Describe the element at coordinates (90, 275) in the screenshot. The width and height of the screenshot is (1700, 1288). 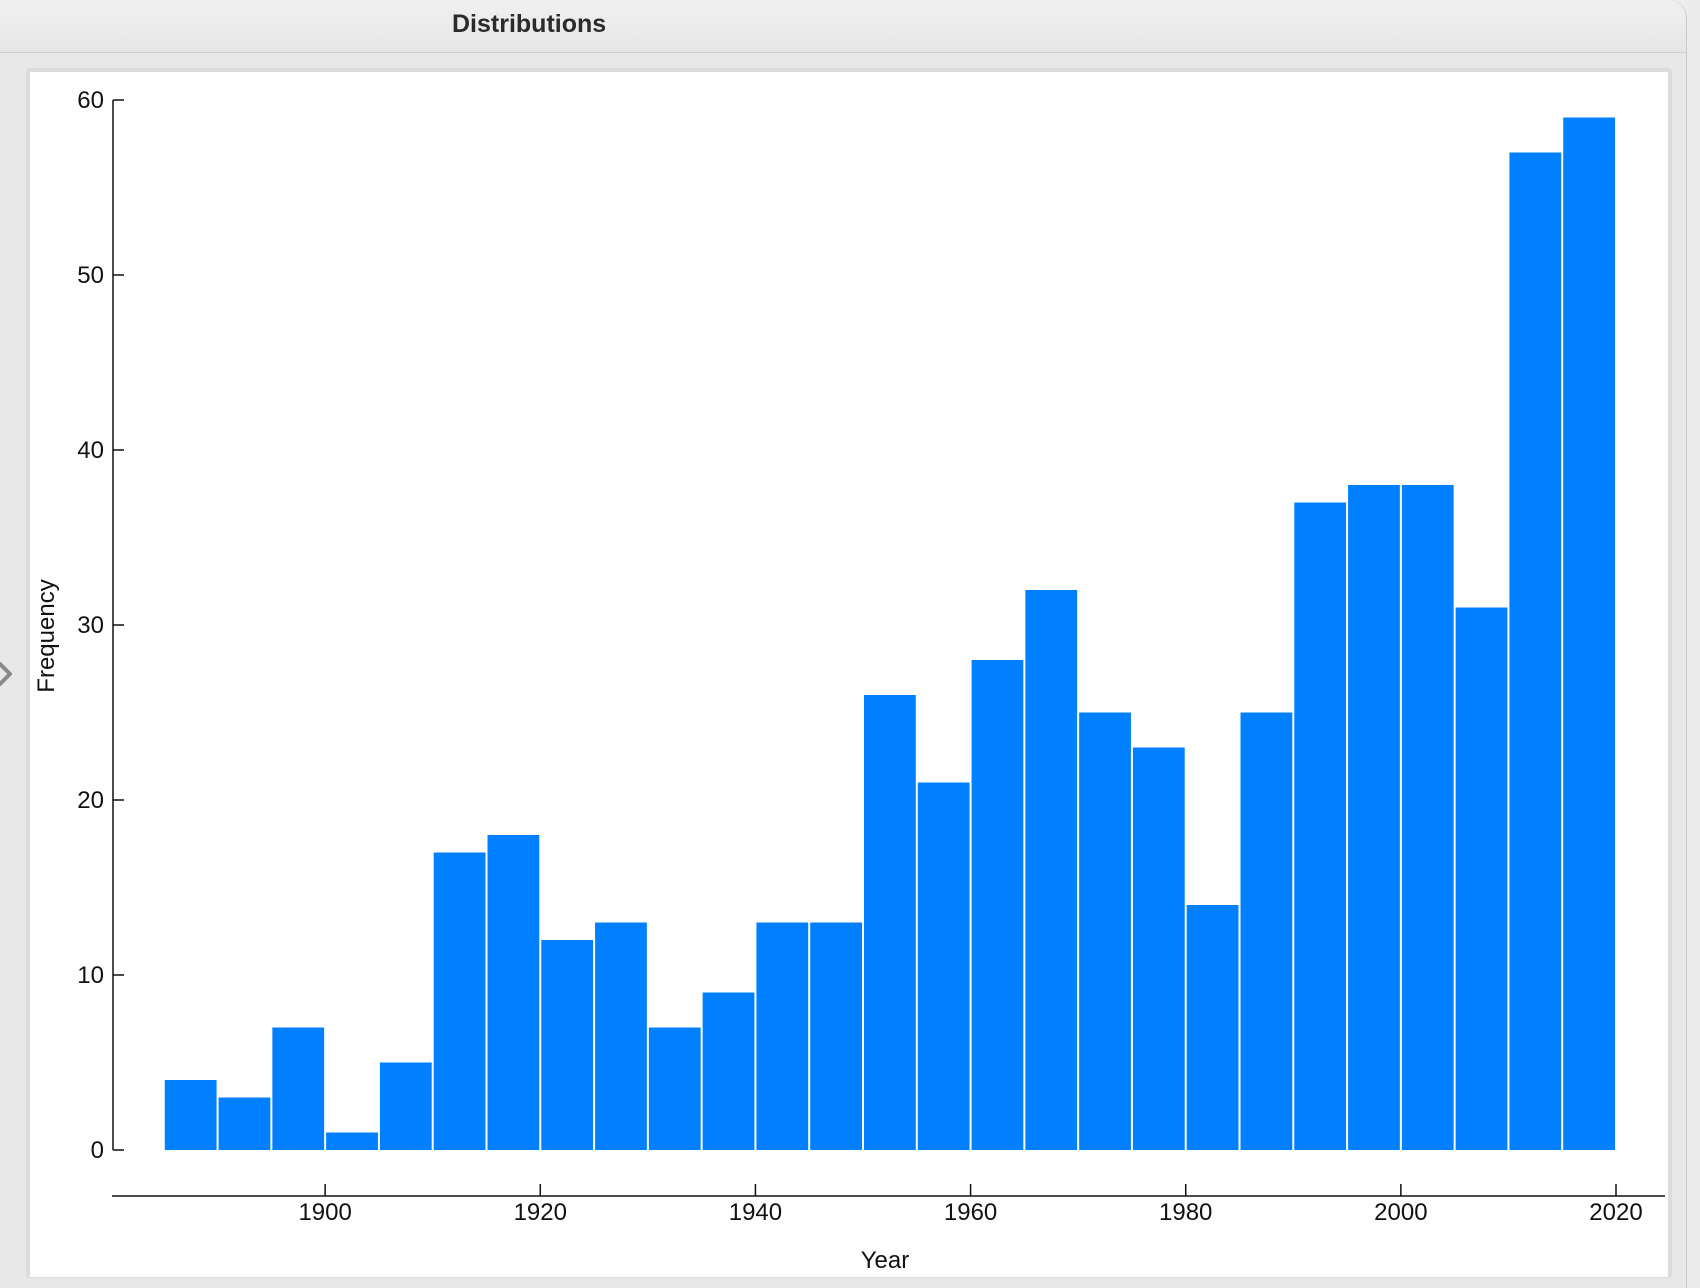
I see `y-tick-label: 50` at that location.